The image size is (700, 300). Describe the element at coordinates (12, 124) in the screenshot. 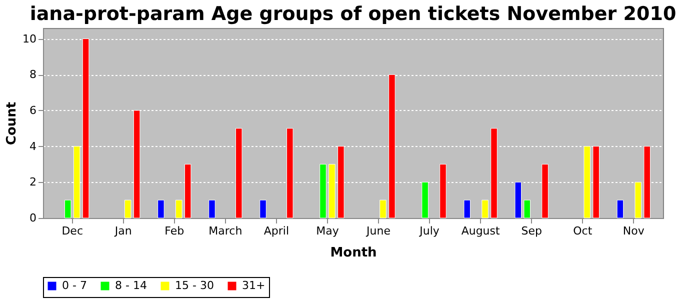

I see `y-axis-title: Count` at that location.